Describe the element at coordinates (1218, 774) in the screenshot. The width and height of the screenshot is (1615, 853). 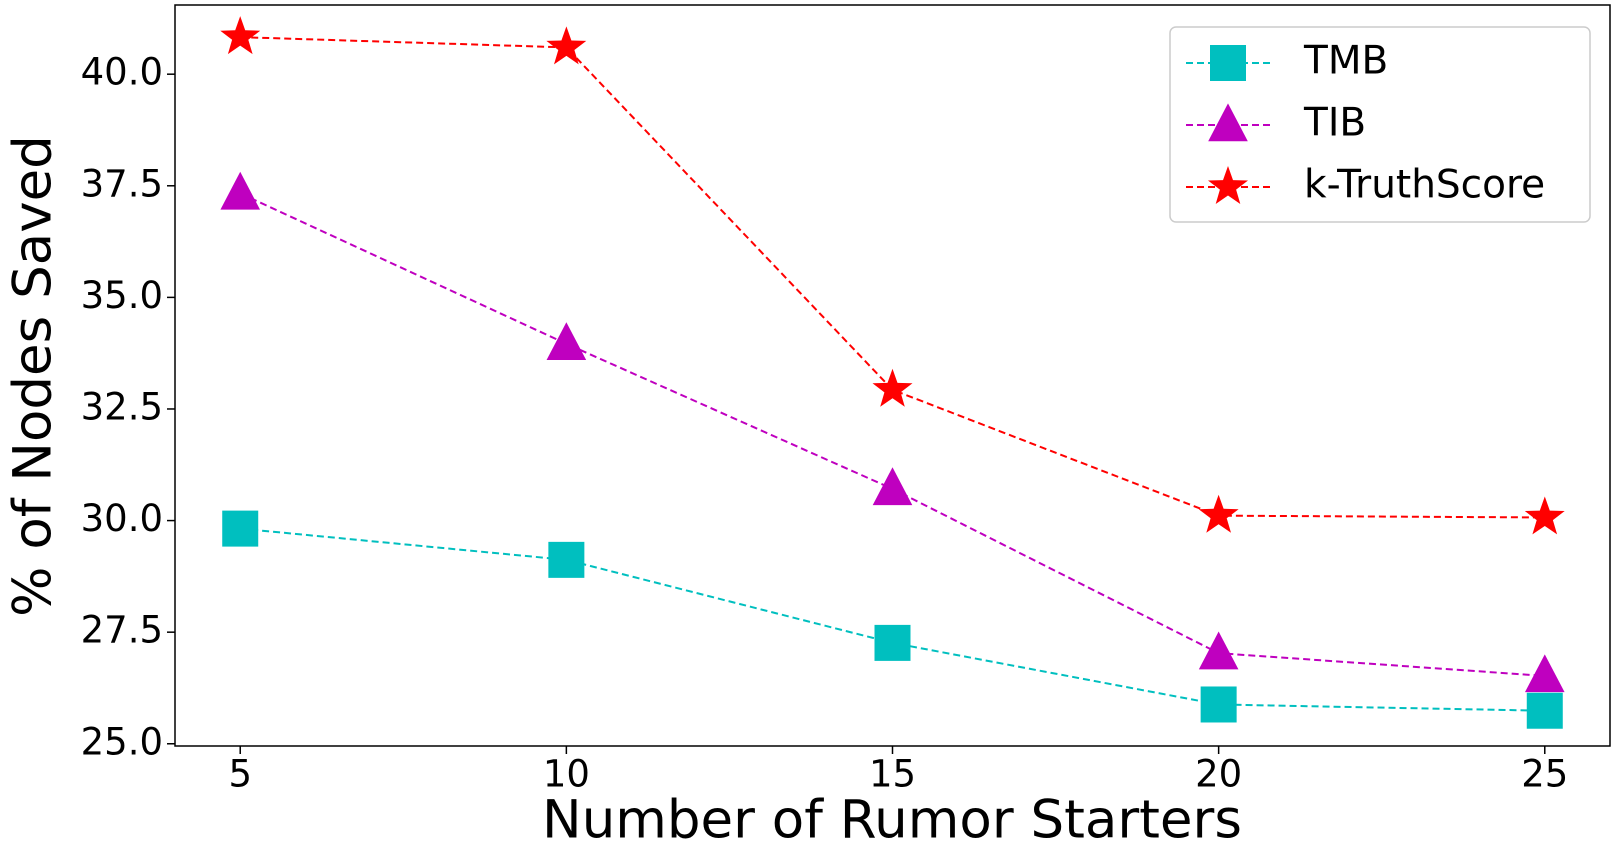
I see `x-tick-label: 20` at that location.